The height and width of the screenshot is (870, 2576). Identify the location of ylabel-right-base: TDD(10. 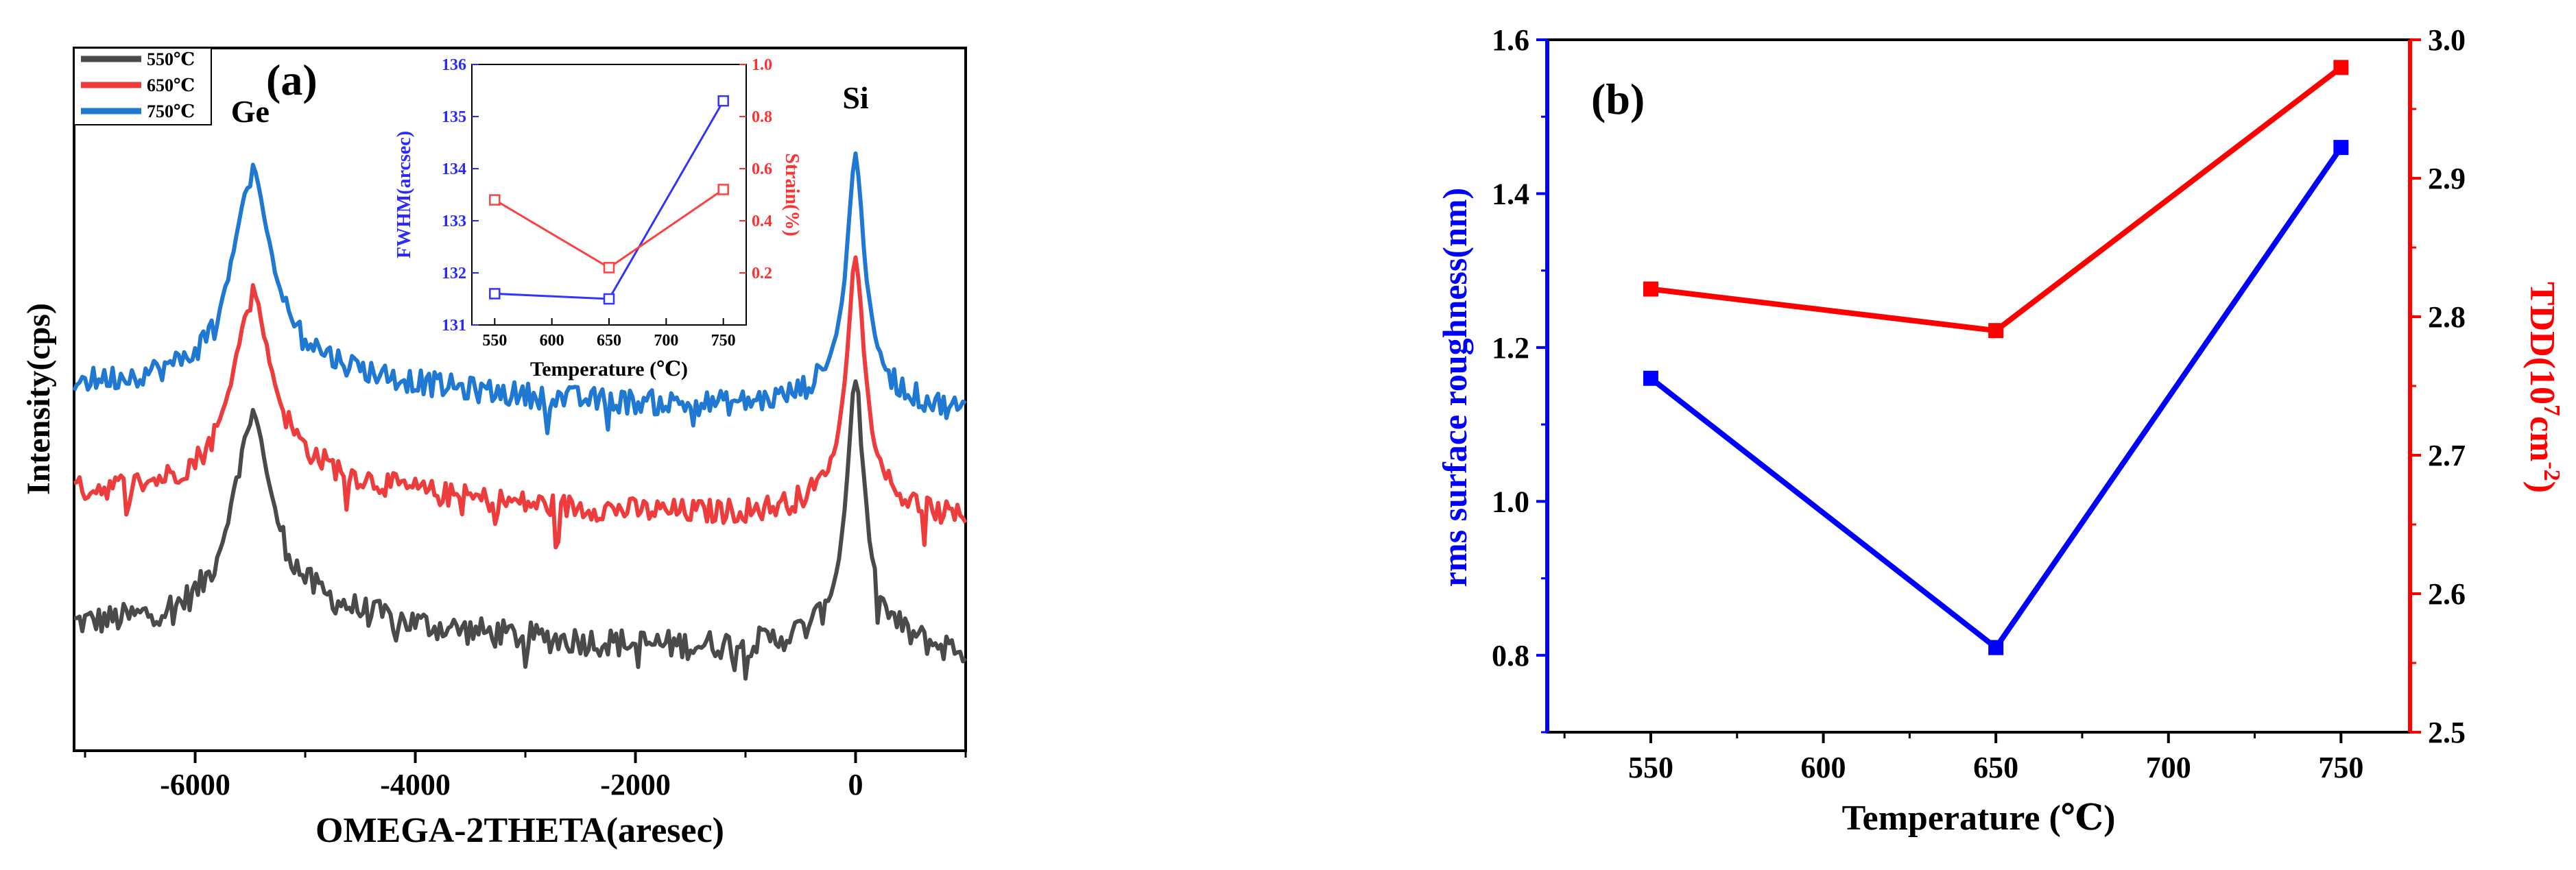
(2542, 343).